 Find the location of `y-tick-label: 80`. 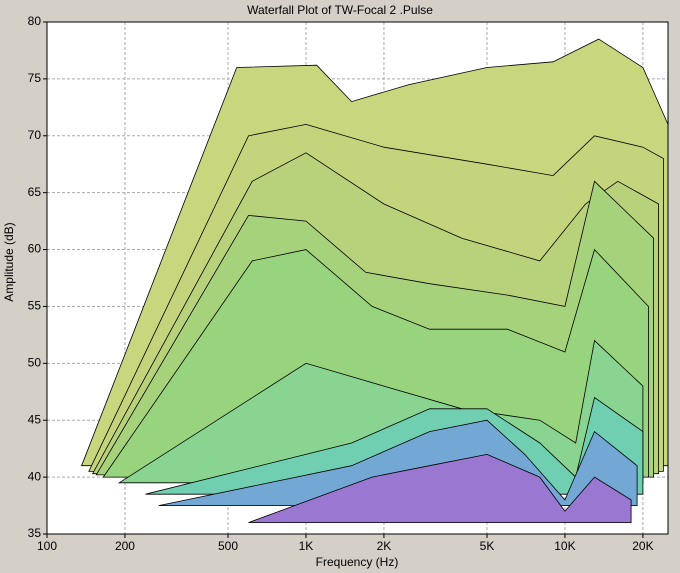

y-tick-label: 80 is located at coordinates (35, 21).